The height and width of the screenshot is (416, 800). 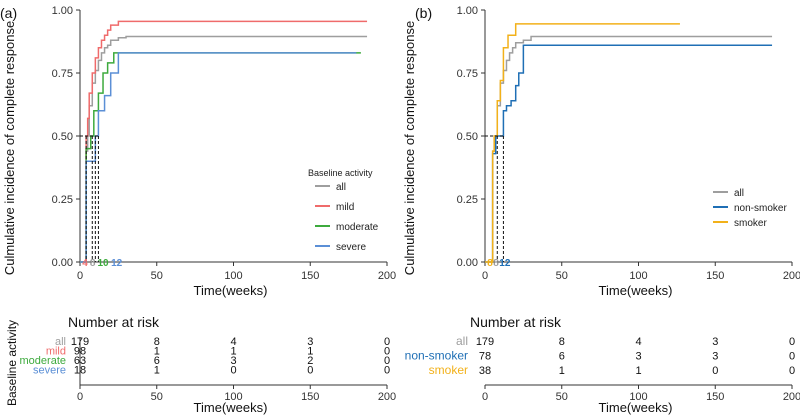 What do you see at coordinates (485, 371) in the screenshot?
I see `risk-count: 38` at bounding box center [485, 371].